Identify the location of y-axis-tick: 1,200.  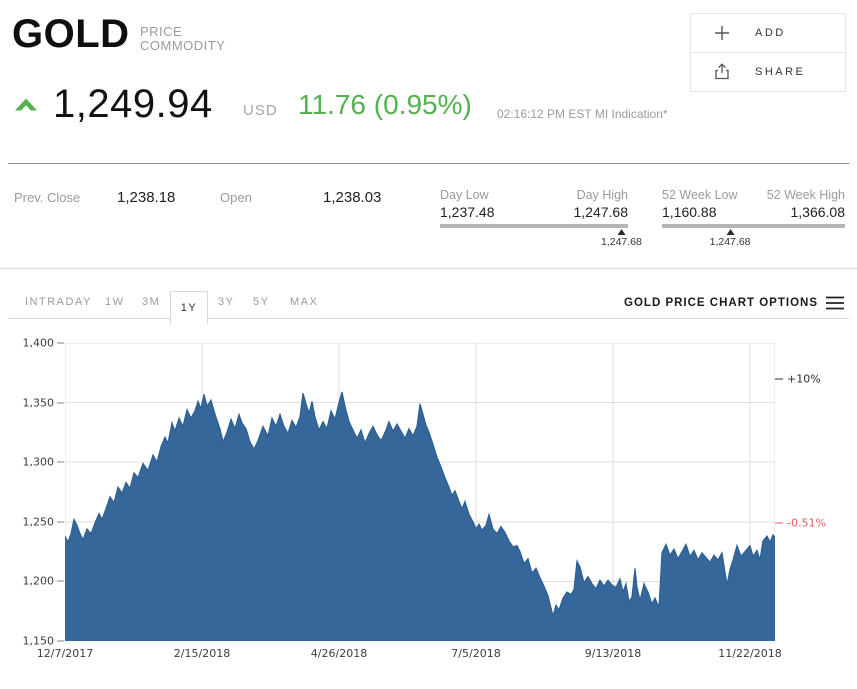
(32, 581).